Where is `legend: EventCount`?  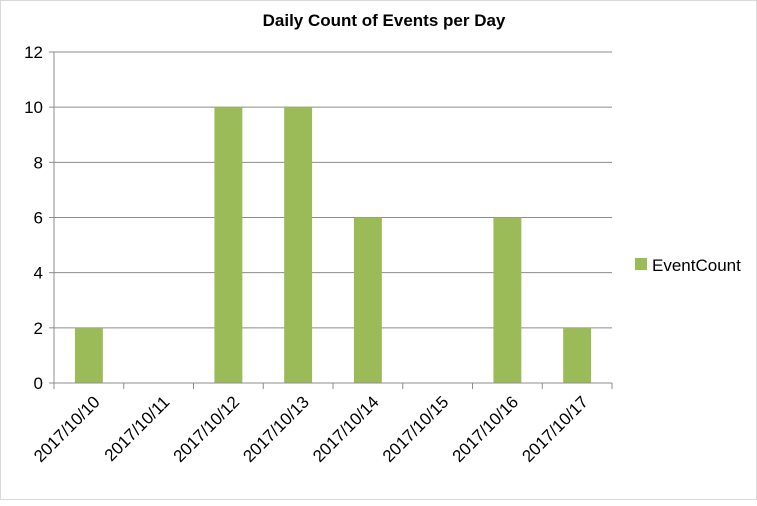
legend: EventCount is located at coordinates (688, 265).